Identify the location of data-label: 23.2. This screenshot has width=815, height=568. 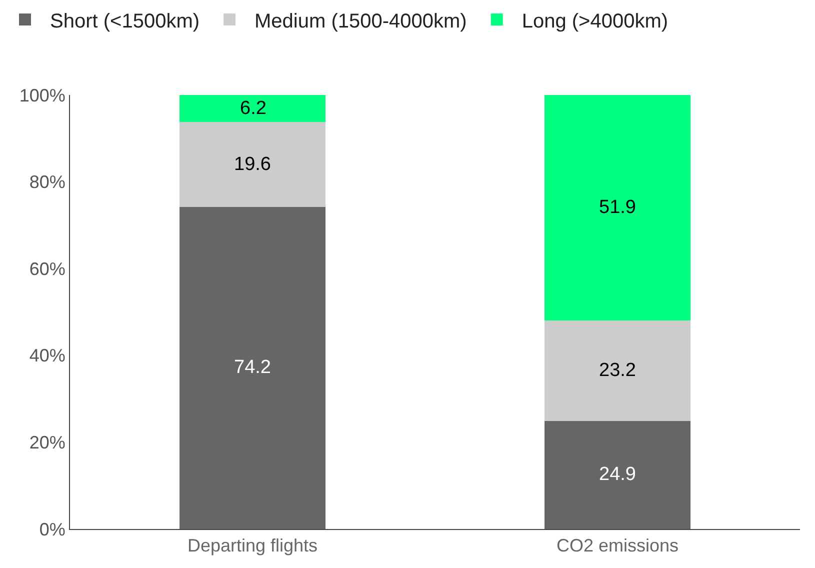
(617, 370).